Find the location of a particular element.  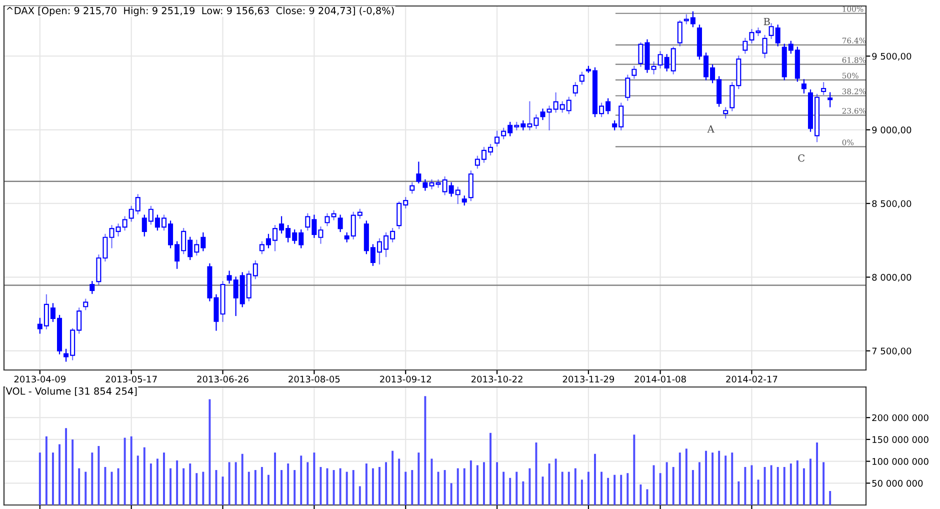

chart-title: VOL - Volume [31 854 254] is located at coordinates (71, 391).